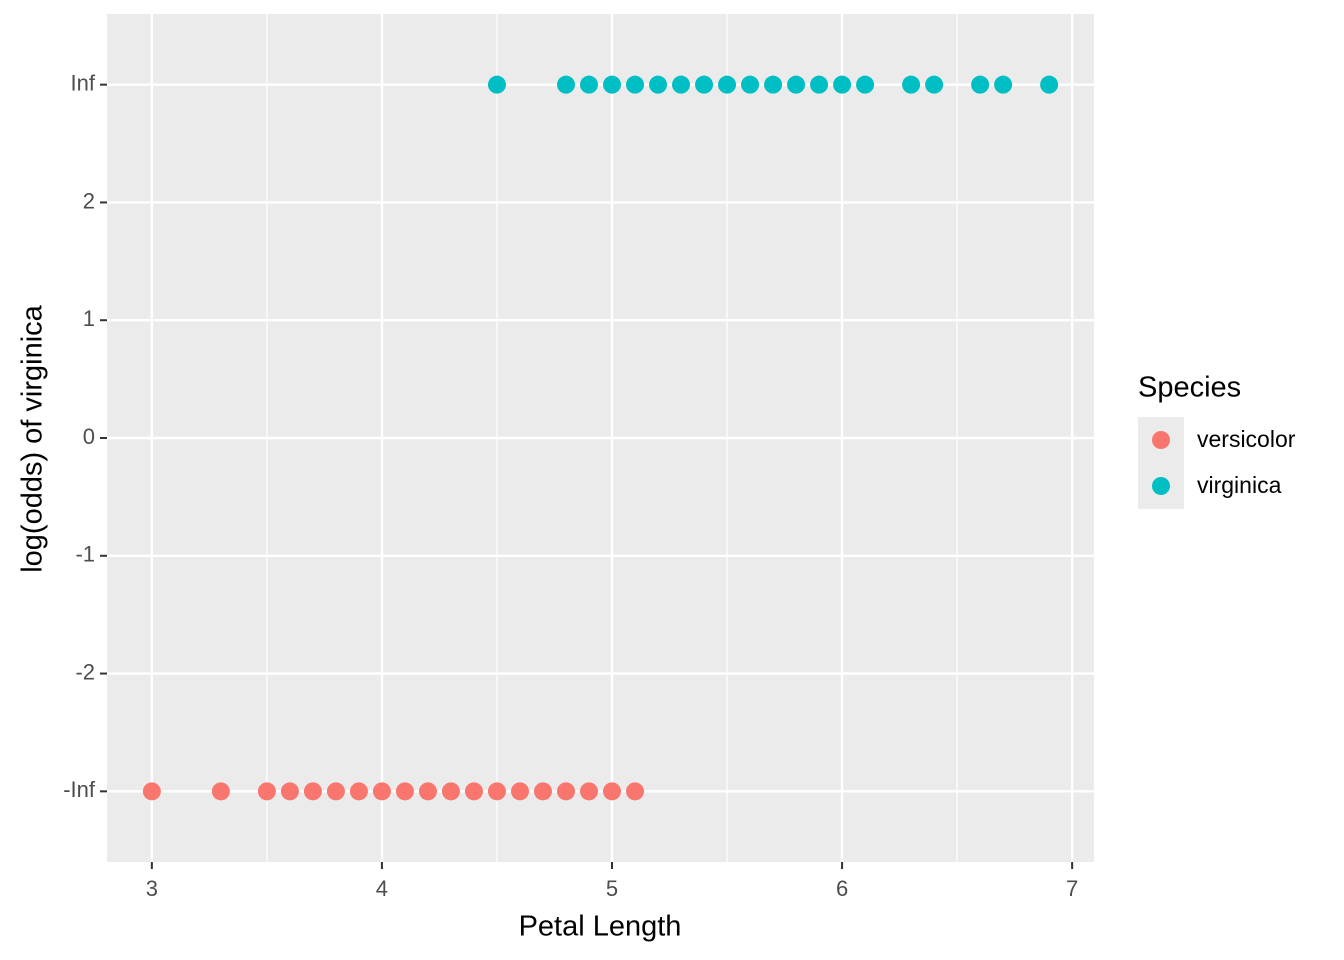 The width and height of the screenshot is (1344, 960). I want to click on y-axis-title: log(odds) of virginica, so click(33, 438).